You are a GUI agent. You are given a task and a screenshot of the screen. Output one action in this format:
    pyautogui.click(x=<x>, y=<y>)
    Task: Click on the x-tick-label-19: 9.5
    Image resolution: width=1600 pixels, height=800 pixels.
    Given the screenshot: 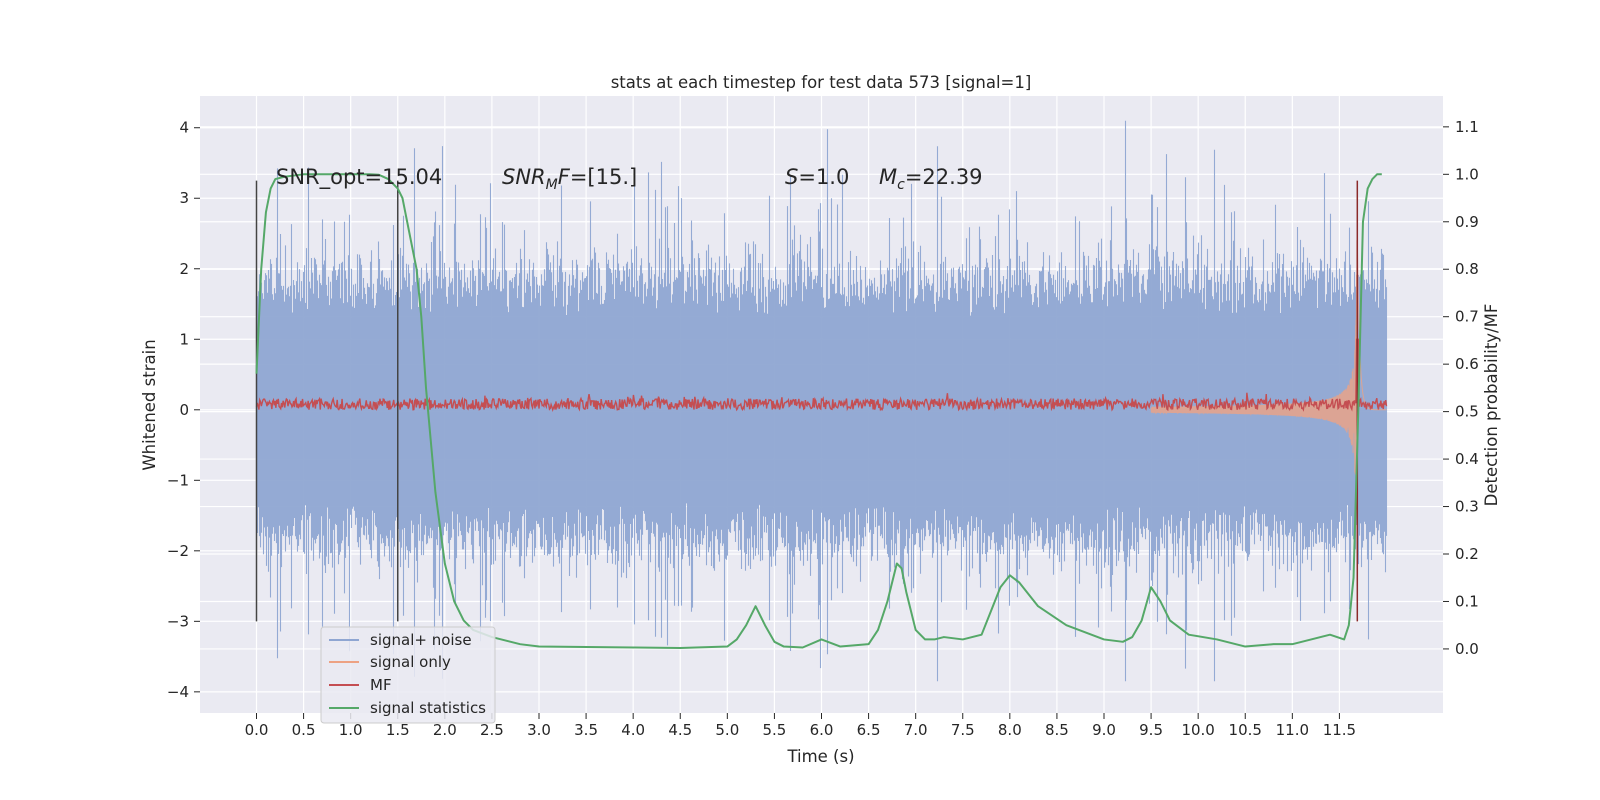 What is the action you would take?
    pyautogui.click(x=1151, y=730)
    